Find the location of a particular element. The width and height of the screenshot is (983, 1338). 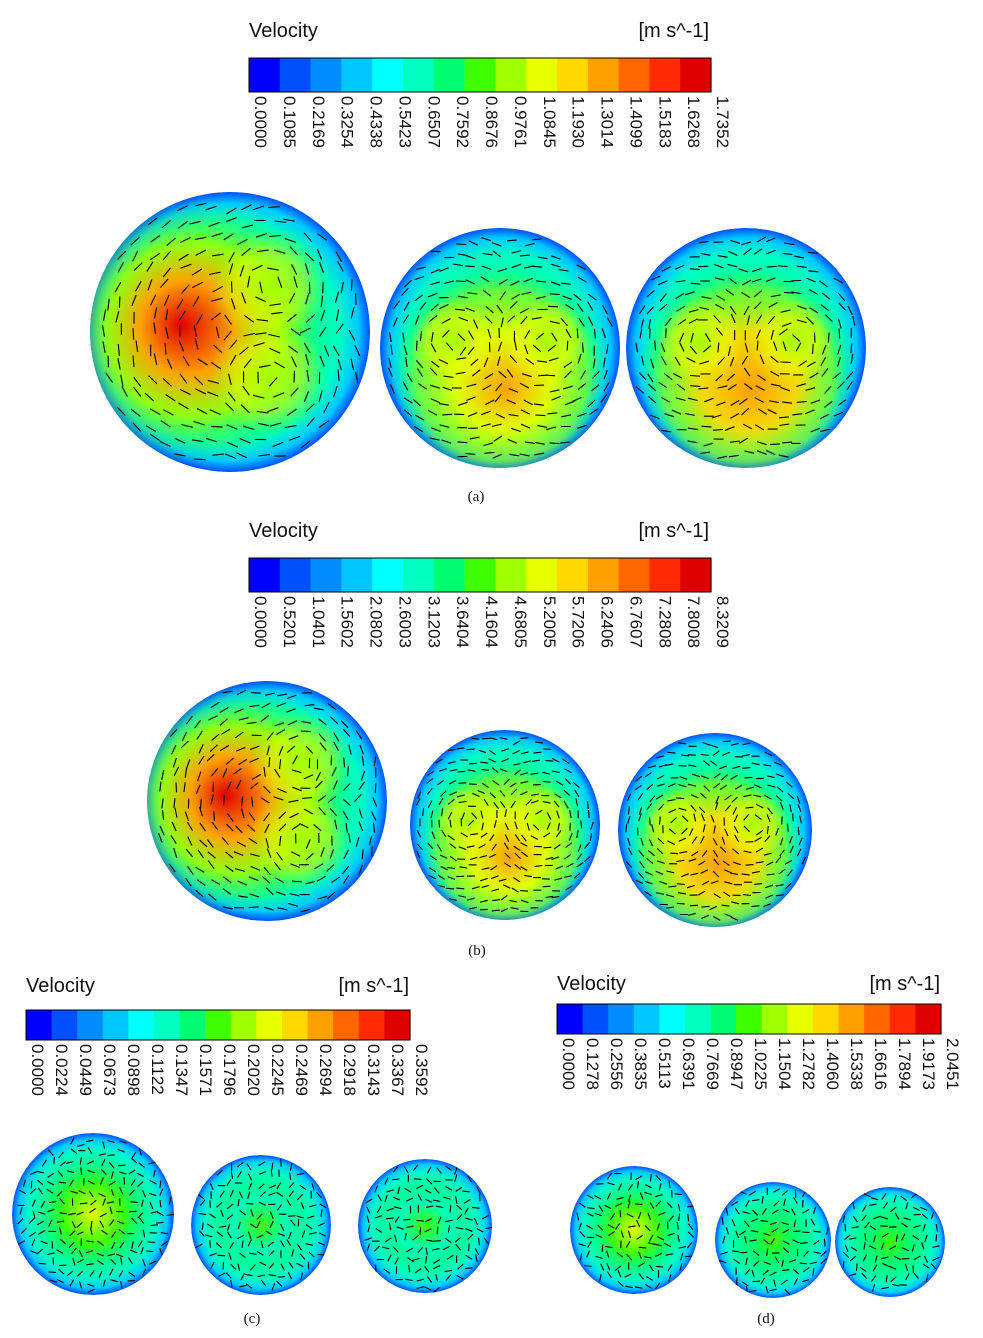

colorbar-tick-label: 0.1571 is located at coordinates (205, 1070).